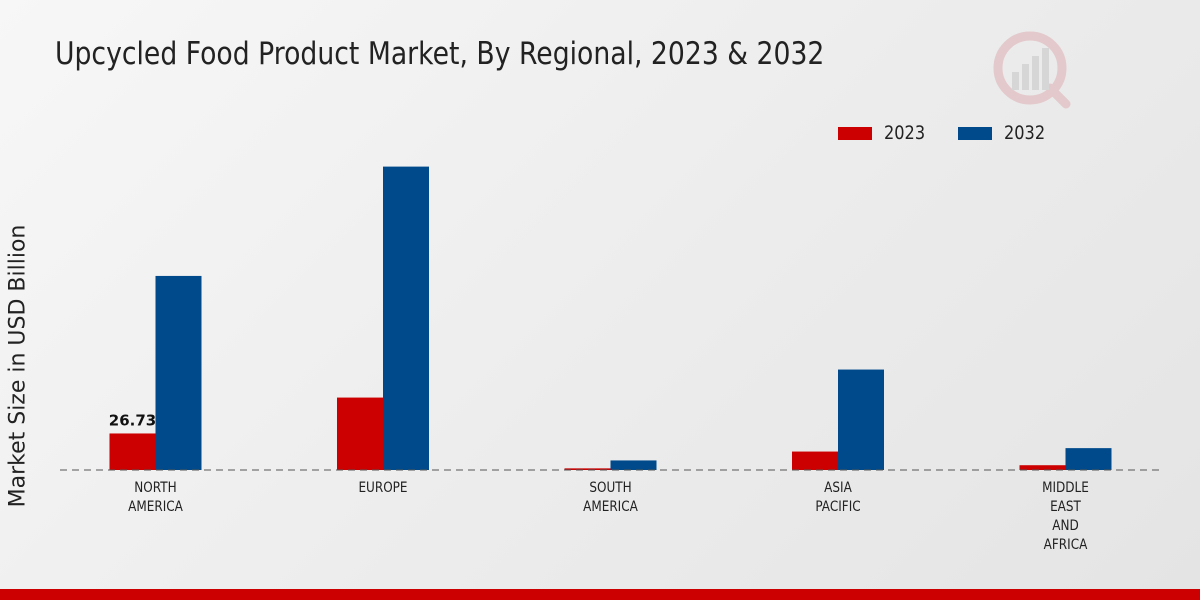 The image size is (1200, 600). I want to click on x-tick-label-3-0: ASIA, so click(838, 488).